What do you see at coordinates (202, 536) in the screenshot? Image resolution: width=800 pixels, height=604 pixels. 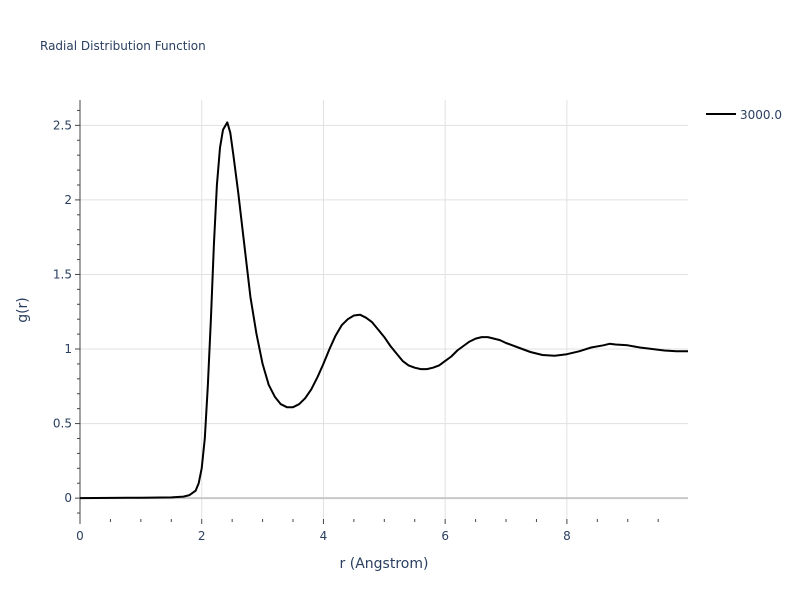 I see `x-tick-label: 2` at bounding box center [202, 536].